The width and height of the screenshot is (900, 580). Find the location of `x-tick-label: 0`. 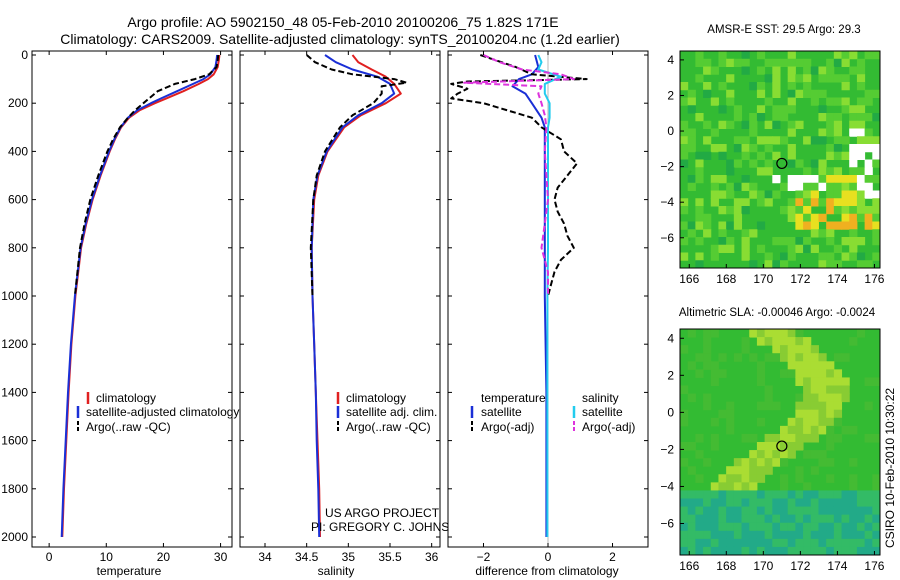

x-tick-label: 0 is located at coordinates (49, 557).